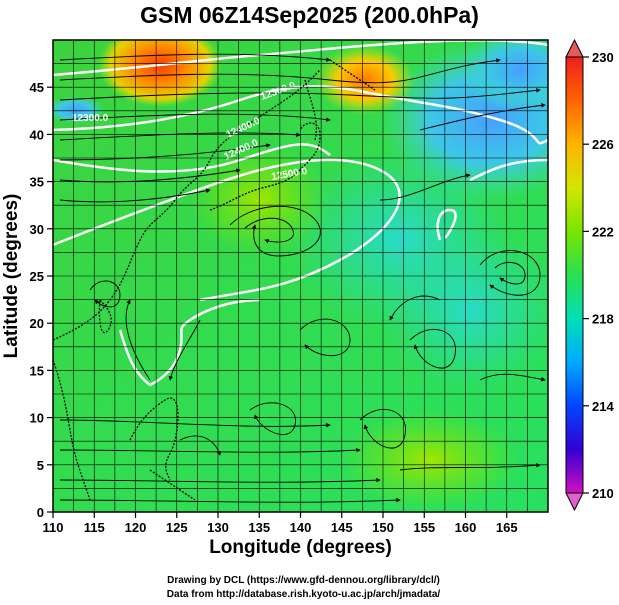  What do you see at coordinates (280, 523) in the screenshot?
I see `x-axis-ticks: 110 115 120 125 130 135 140 145 150 155 160 165` at bounding box center [280, 523].